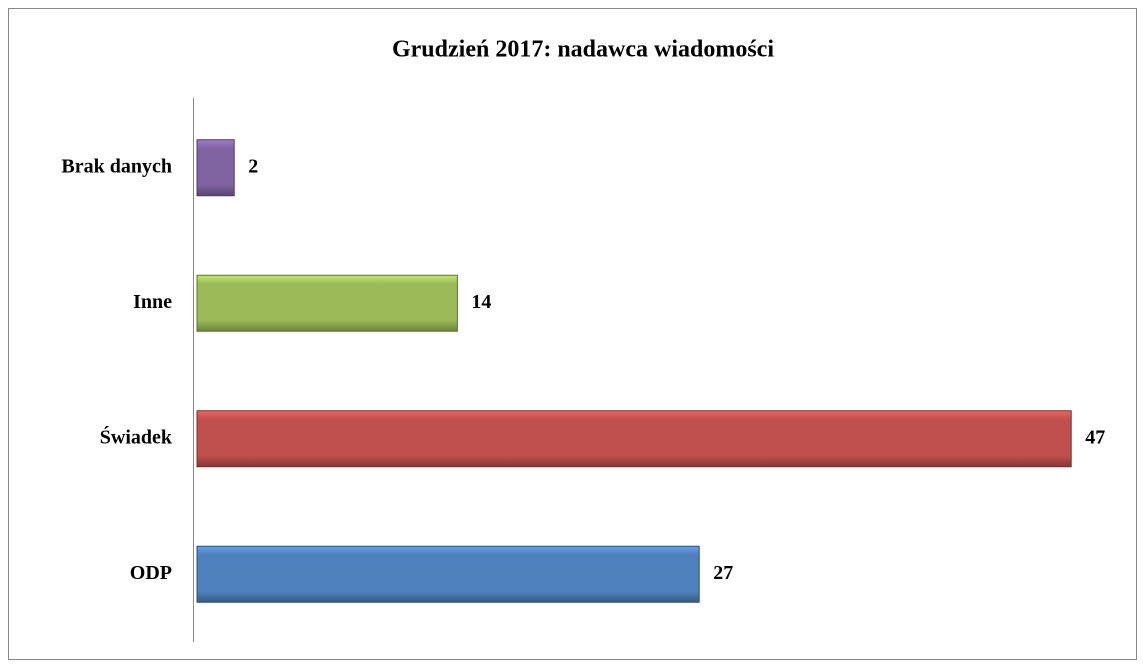 The height and width of the screenshot is (666, 1143). Describe the element at coordinates (152, 302) in the screenshot. I see `y-tick-label: Inne` at that location.